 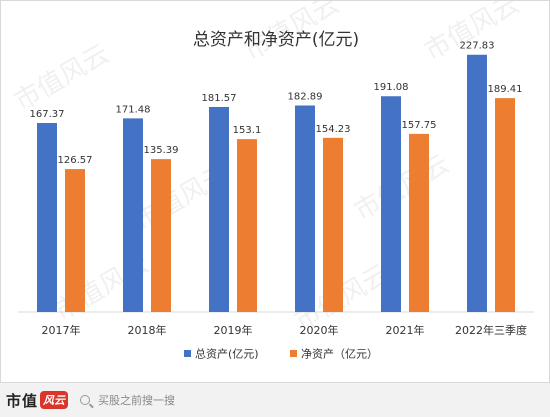 I want to click on data-label: 167.37, so click(x=47, y=114).